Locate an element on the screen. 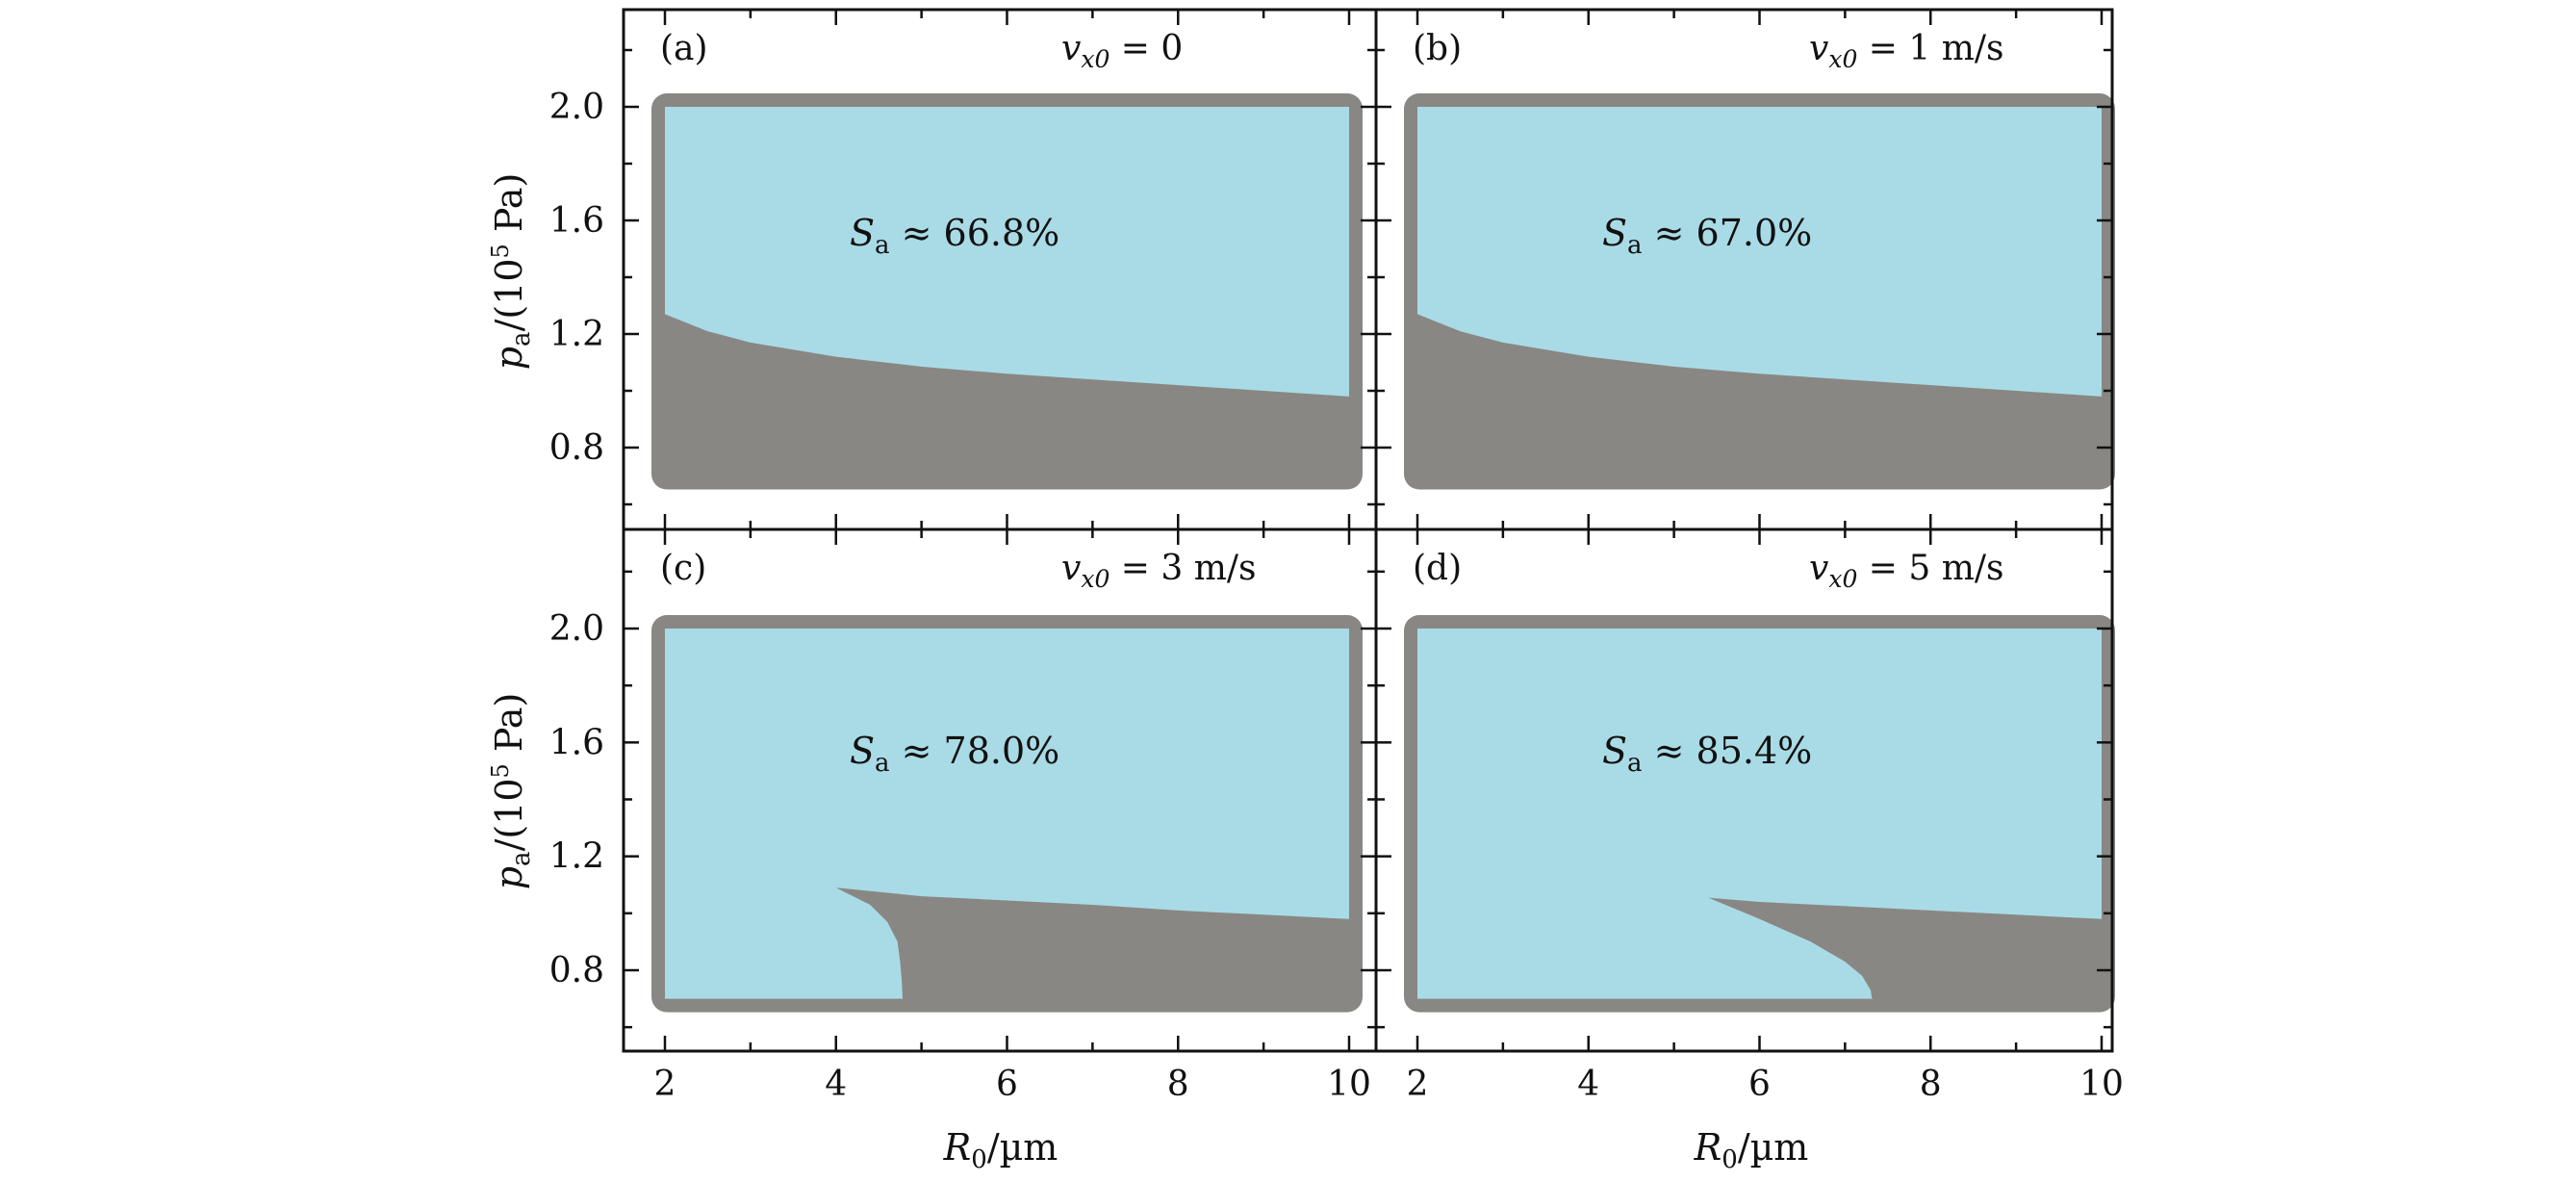 The image size is (2576, 1182). vx0-label: vx0 = 1 m/s is located at coordinates (1906, 51).